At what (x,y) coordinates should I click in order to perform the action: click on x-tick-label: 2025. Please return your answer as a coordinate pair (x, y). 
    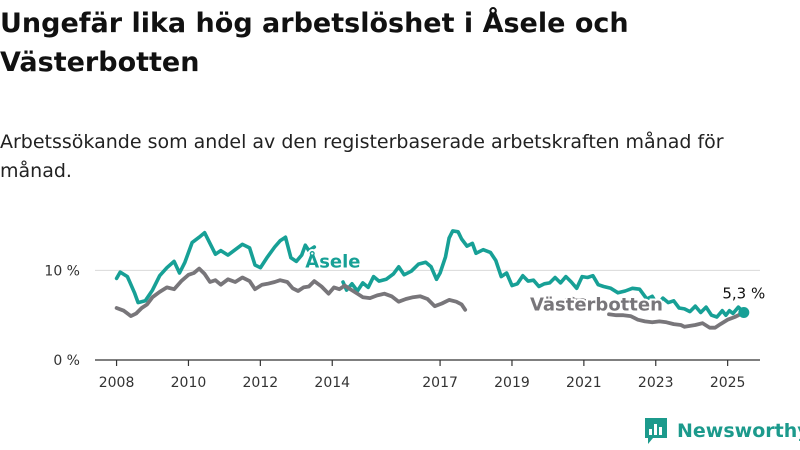
    Looking at the image, I should click on (728, 383).